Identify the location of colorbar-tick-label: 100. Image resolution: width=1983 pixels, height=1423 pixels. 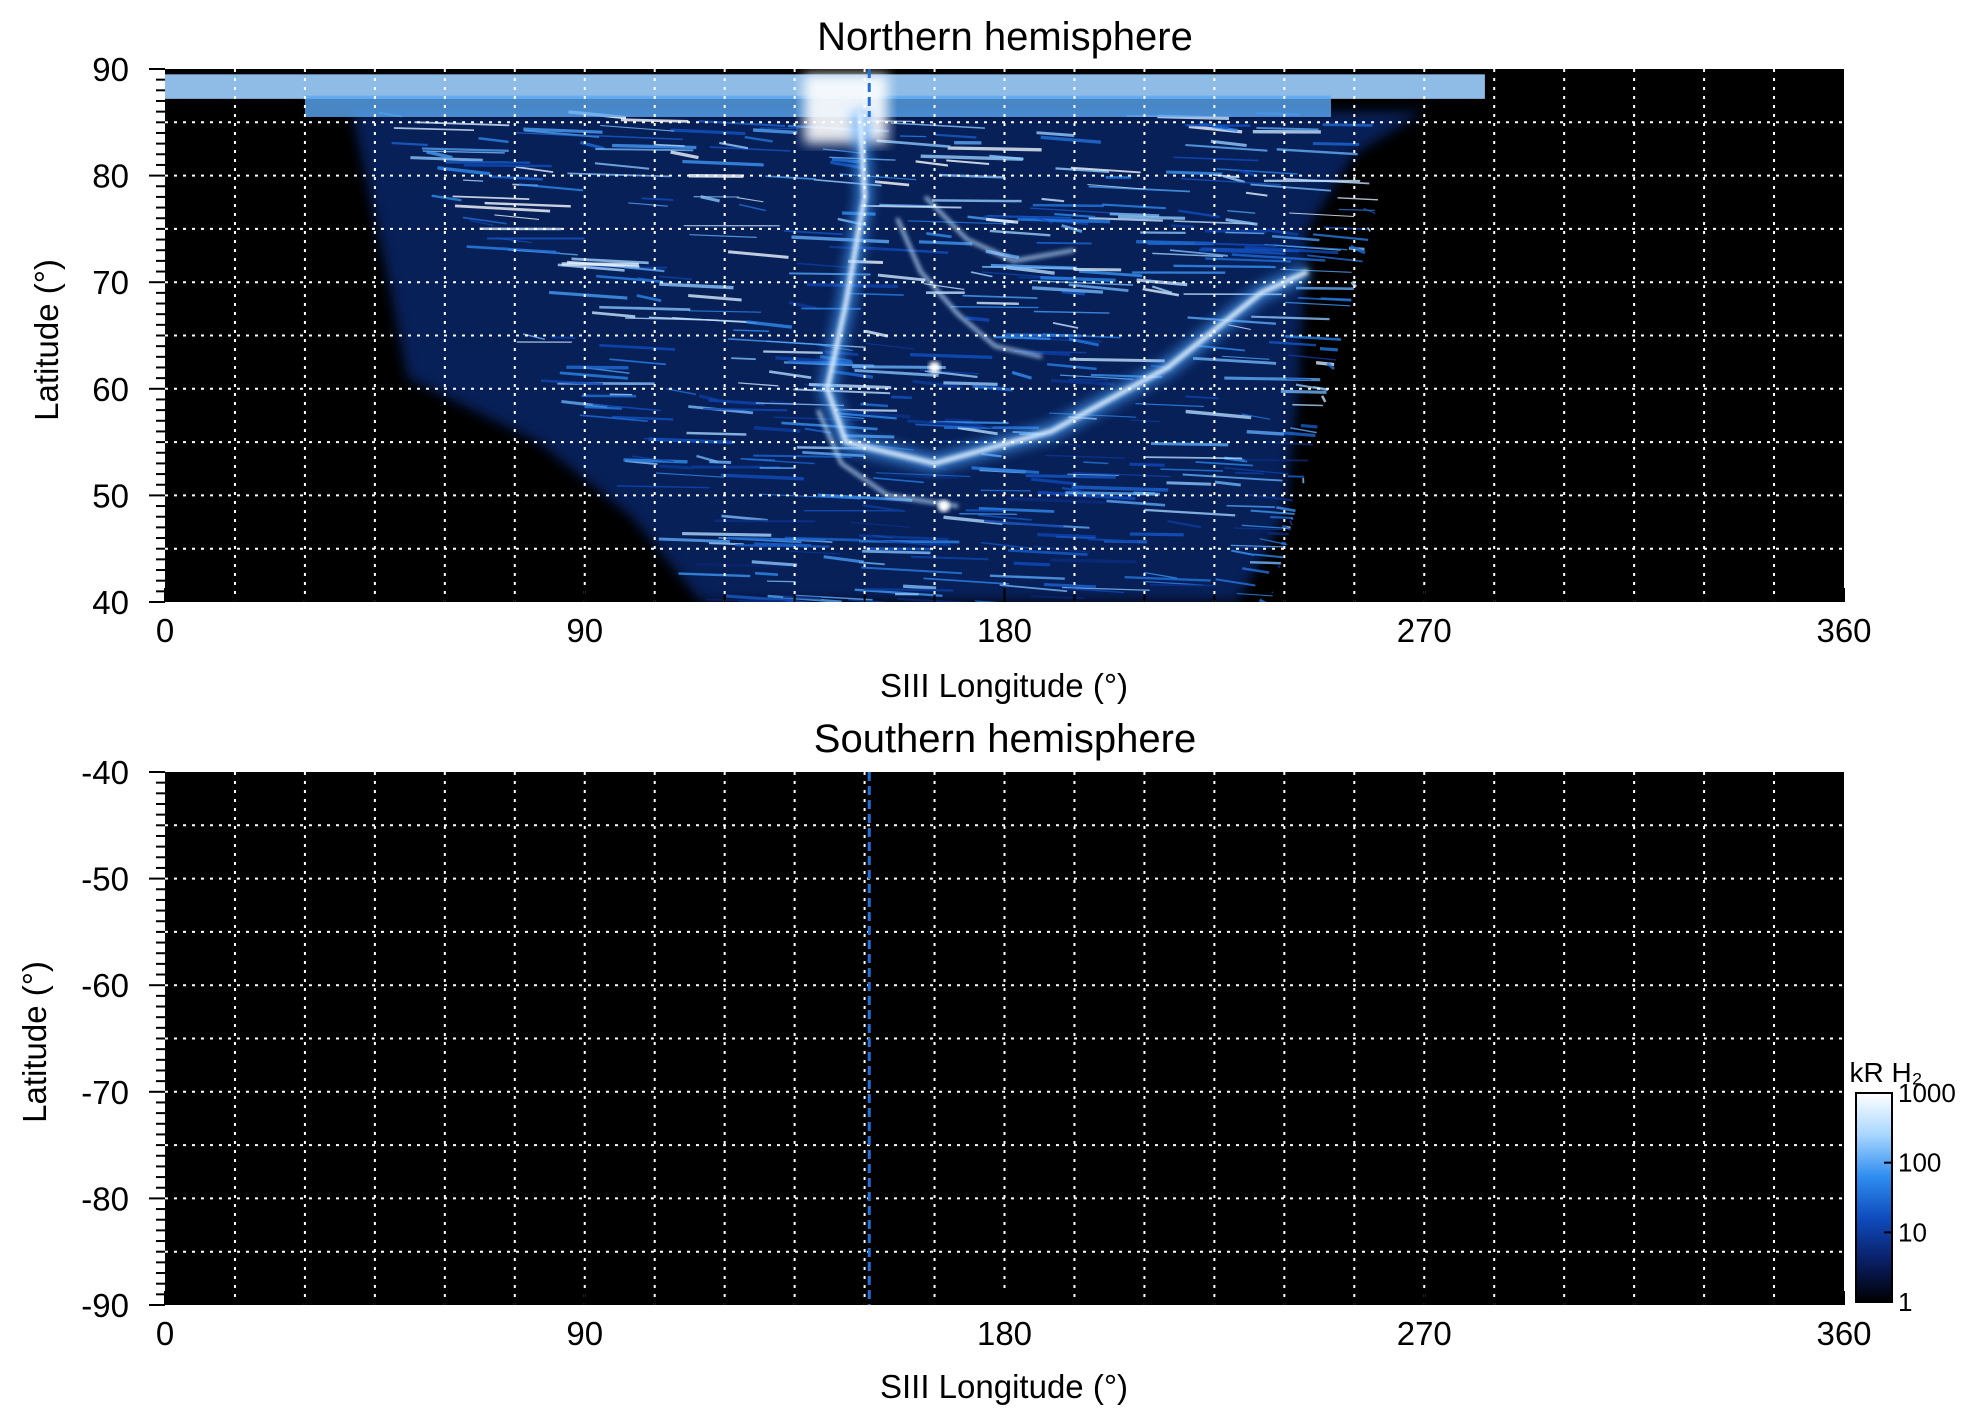
(1919, 1163).